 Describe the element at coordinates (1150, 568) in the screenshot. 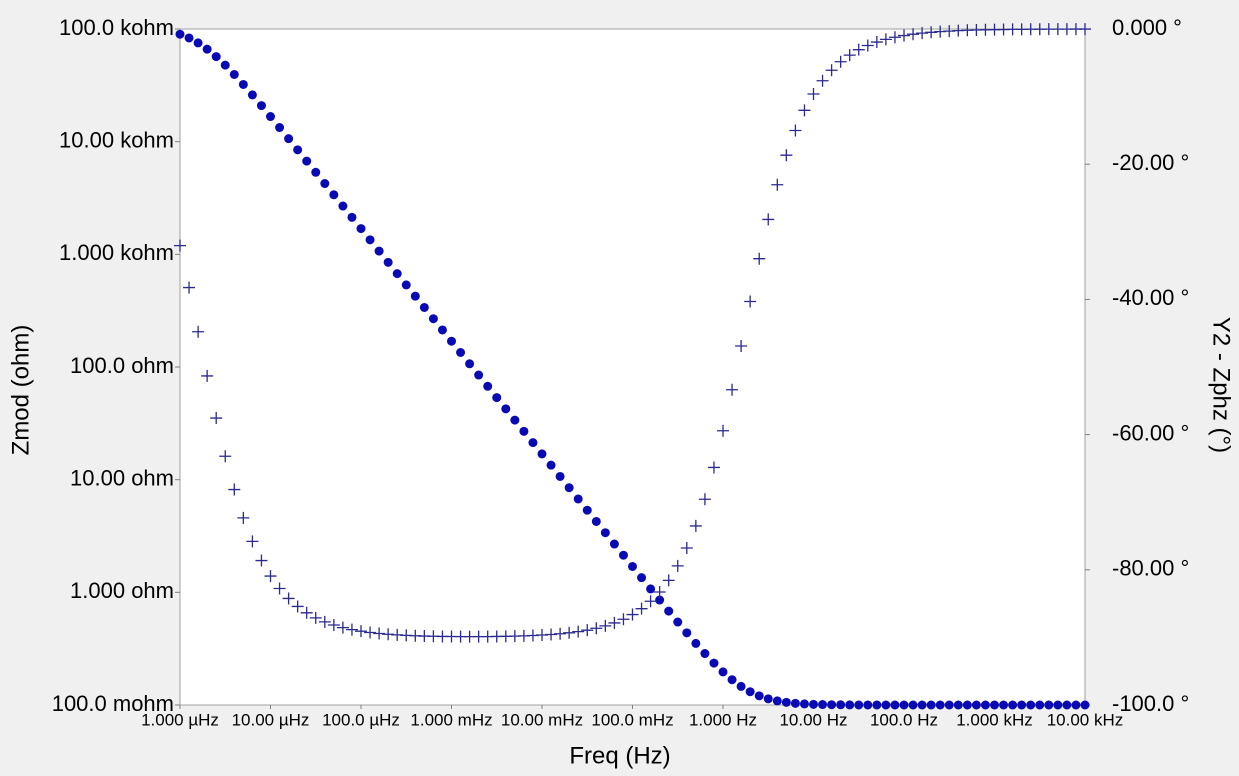

I see `y2-tick-label: -80.00 °` at that location.